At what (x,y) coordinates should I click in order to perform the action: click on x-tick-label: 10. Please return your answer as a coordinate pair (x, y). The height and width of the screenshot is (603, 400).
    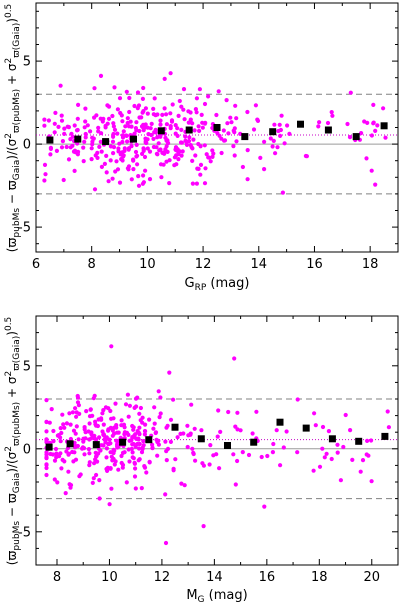
    Looking at the image, I should click on (147, 264).